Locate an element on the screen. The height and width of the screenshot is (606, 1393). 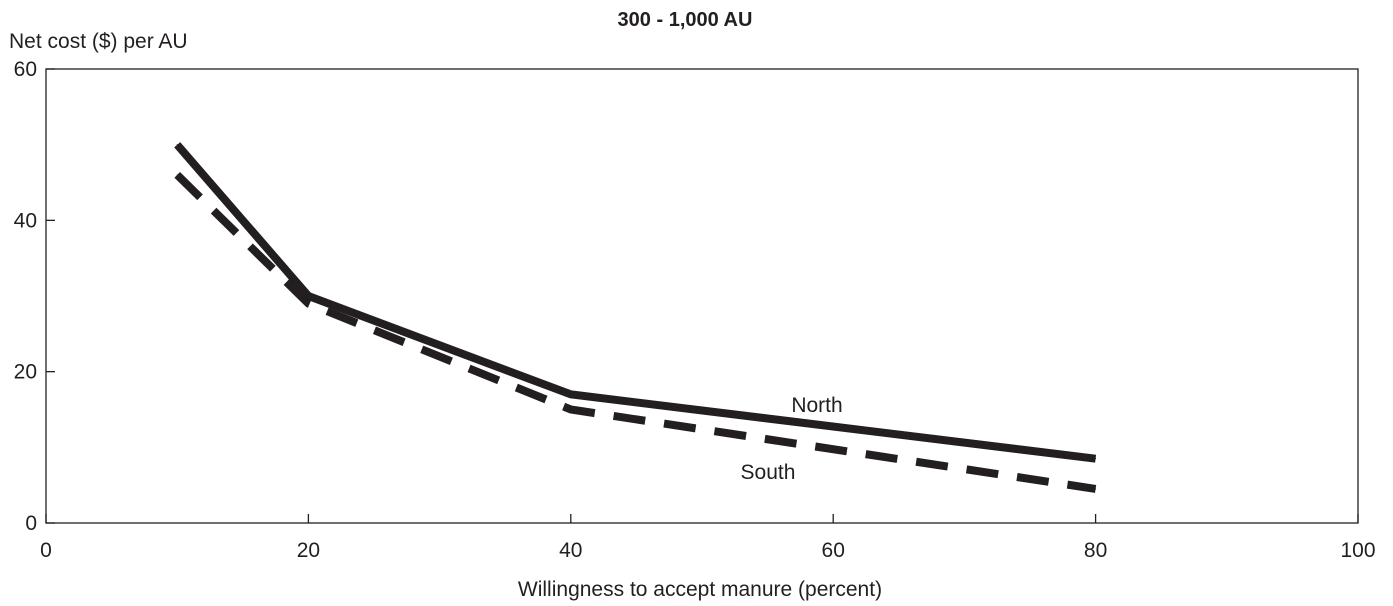
y-tick-label: 0 is located at coordinates (31, 523).